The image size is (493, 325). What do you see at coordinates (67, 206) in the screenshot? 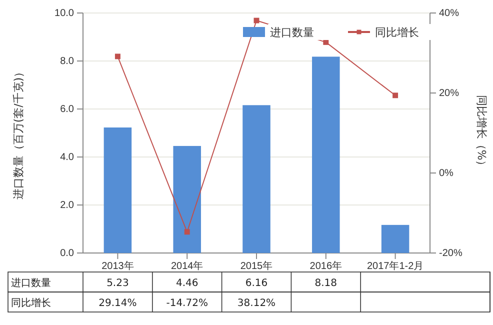
I see `y-tick-label: 2.0` at bounding box center [67, 206].